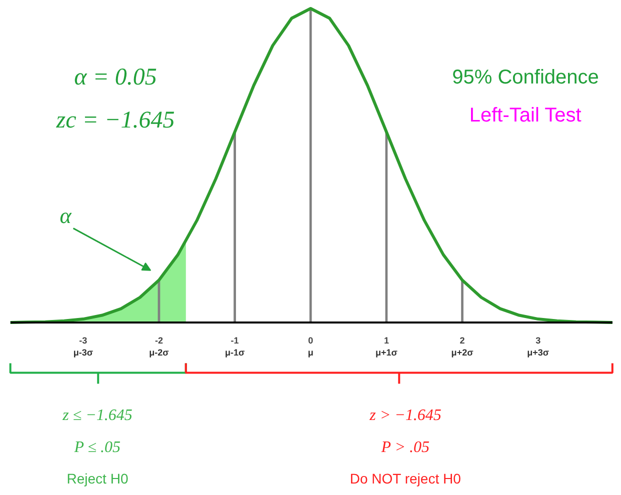 This screenshot has height=495, width=621. I want to click on x-tick-label: 0, so click(311, 340).